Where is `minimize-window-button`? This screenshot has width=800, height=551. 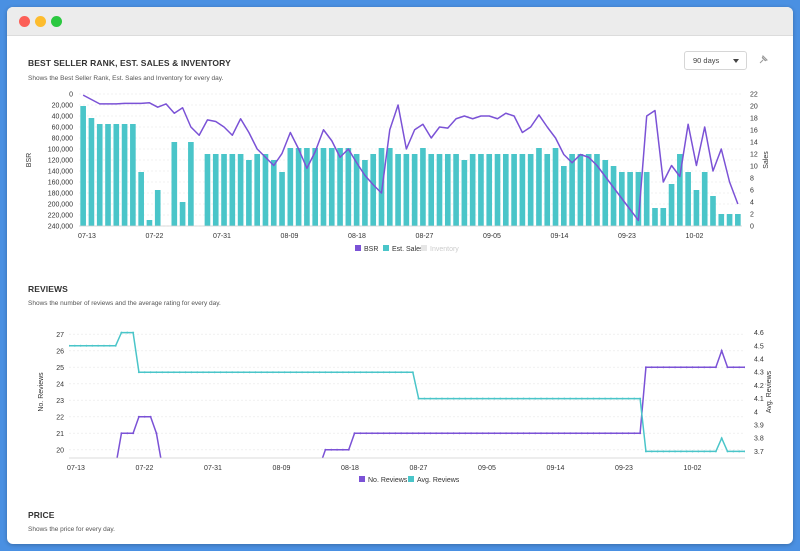
minimize-window-button is located at coordinates (40, 21).